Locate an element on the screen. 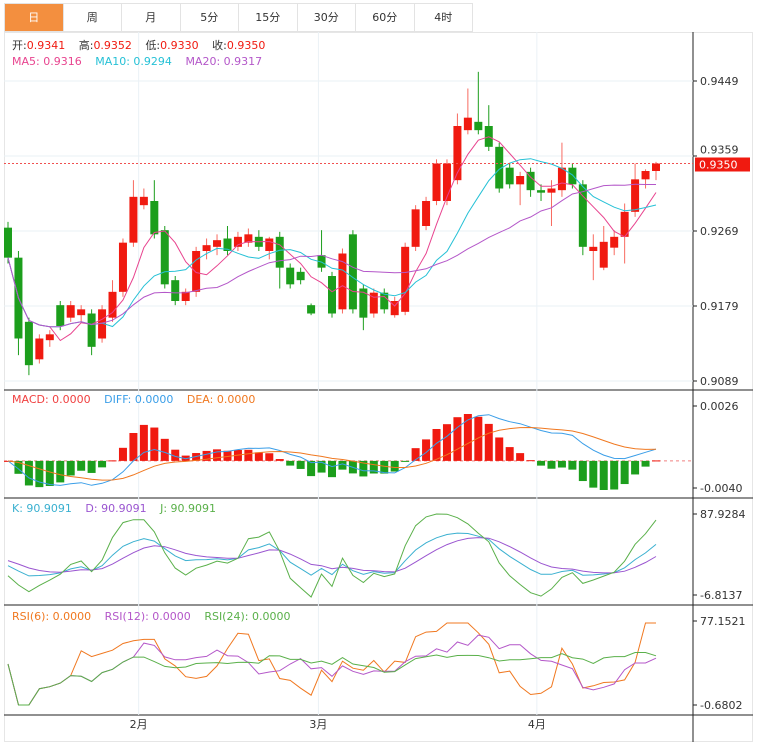 This screenshot has height=749, width=759. ohlc-legend: 开:0.9341 高:0.9352 低:0.9330 收:0.9350 is located at coordinates (143, 45).